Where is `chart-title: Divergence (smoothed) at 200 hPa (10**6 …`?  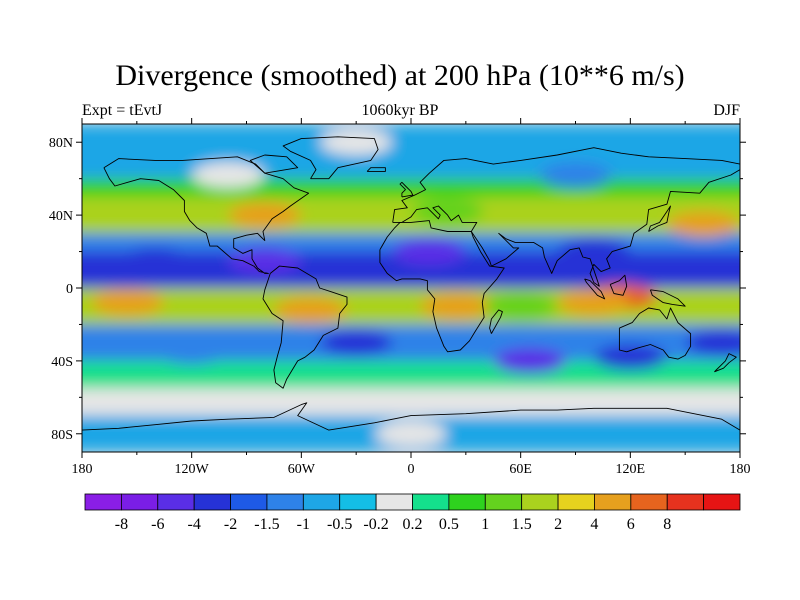 chart-title: Divergence (smoothed) at 200 hPa (10**6 … is located at coordinates (400, 75).